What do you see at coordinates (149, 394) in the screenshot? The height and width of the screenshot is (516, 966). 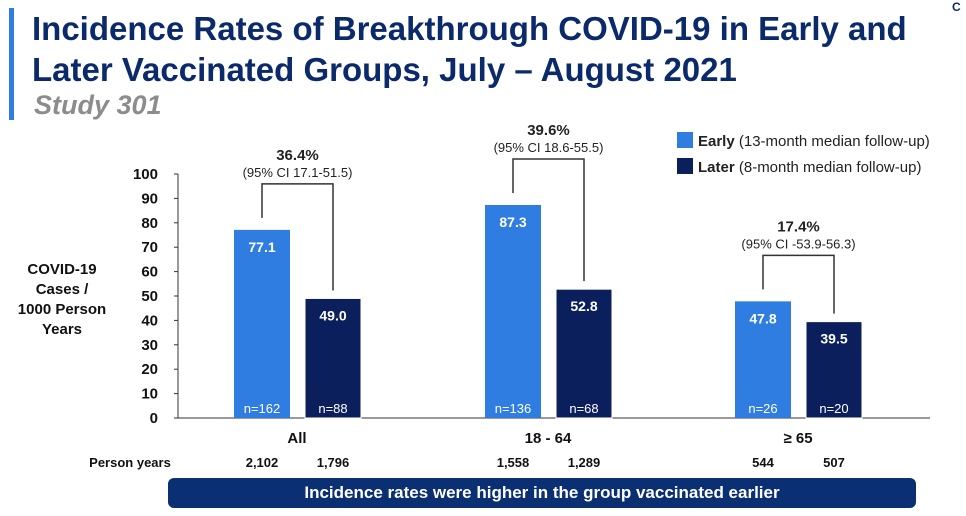 I see `y-tick-label: 10` at bounding box center [149, 394].